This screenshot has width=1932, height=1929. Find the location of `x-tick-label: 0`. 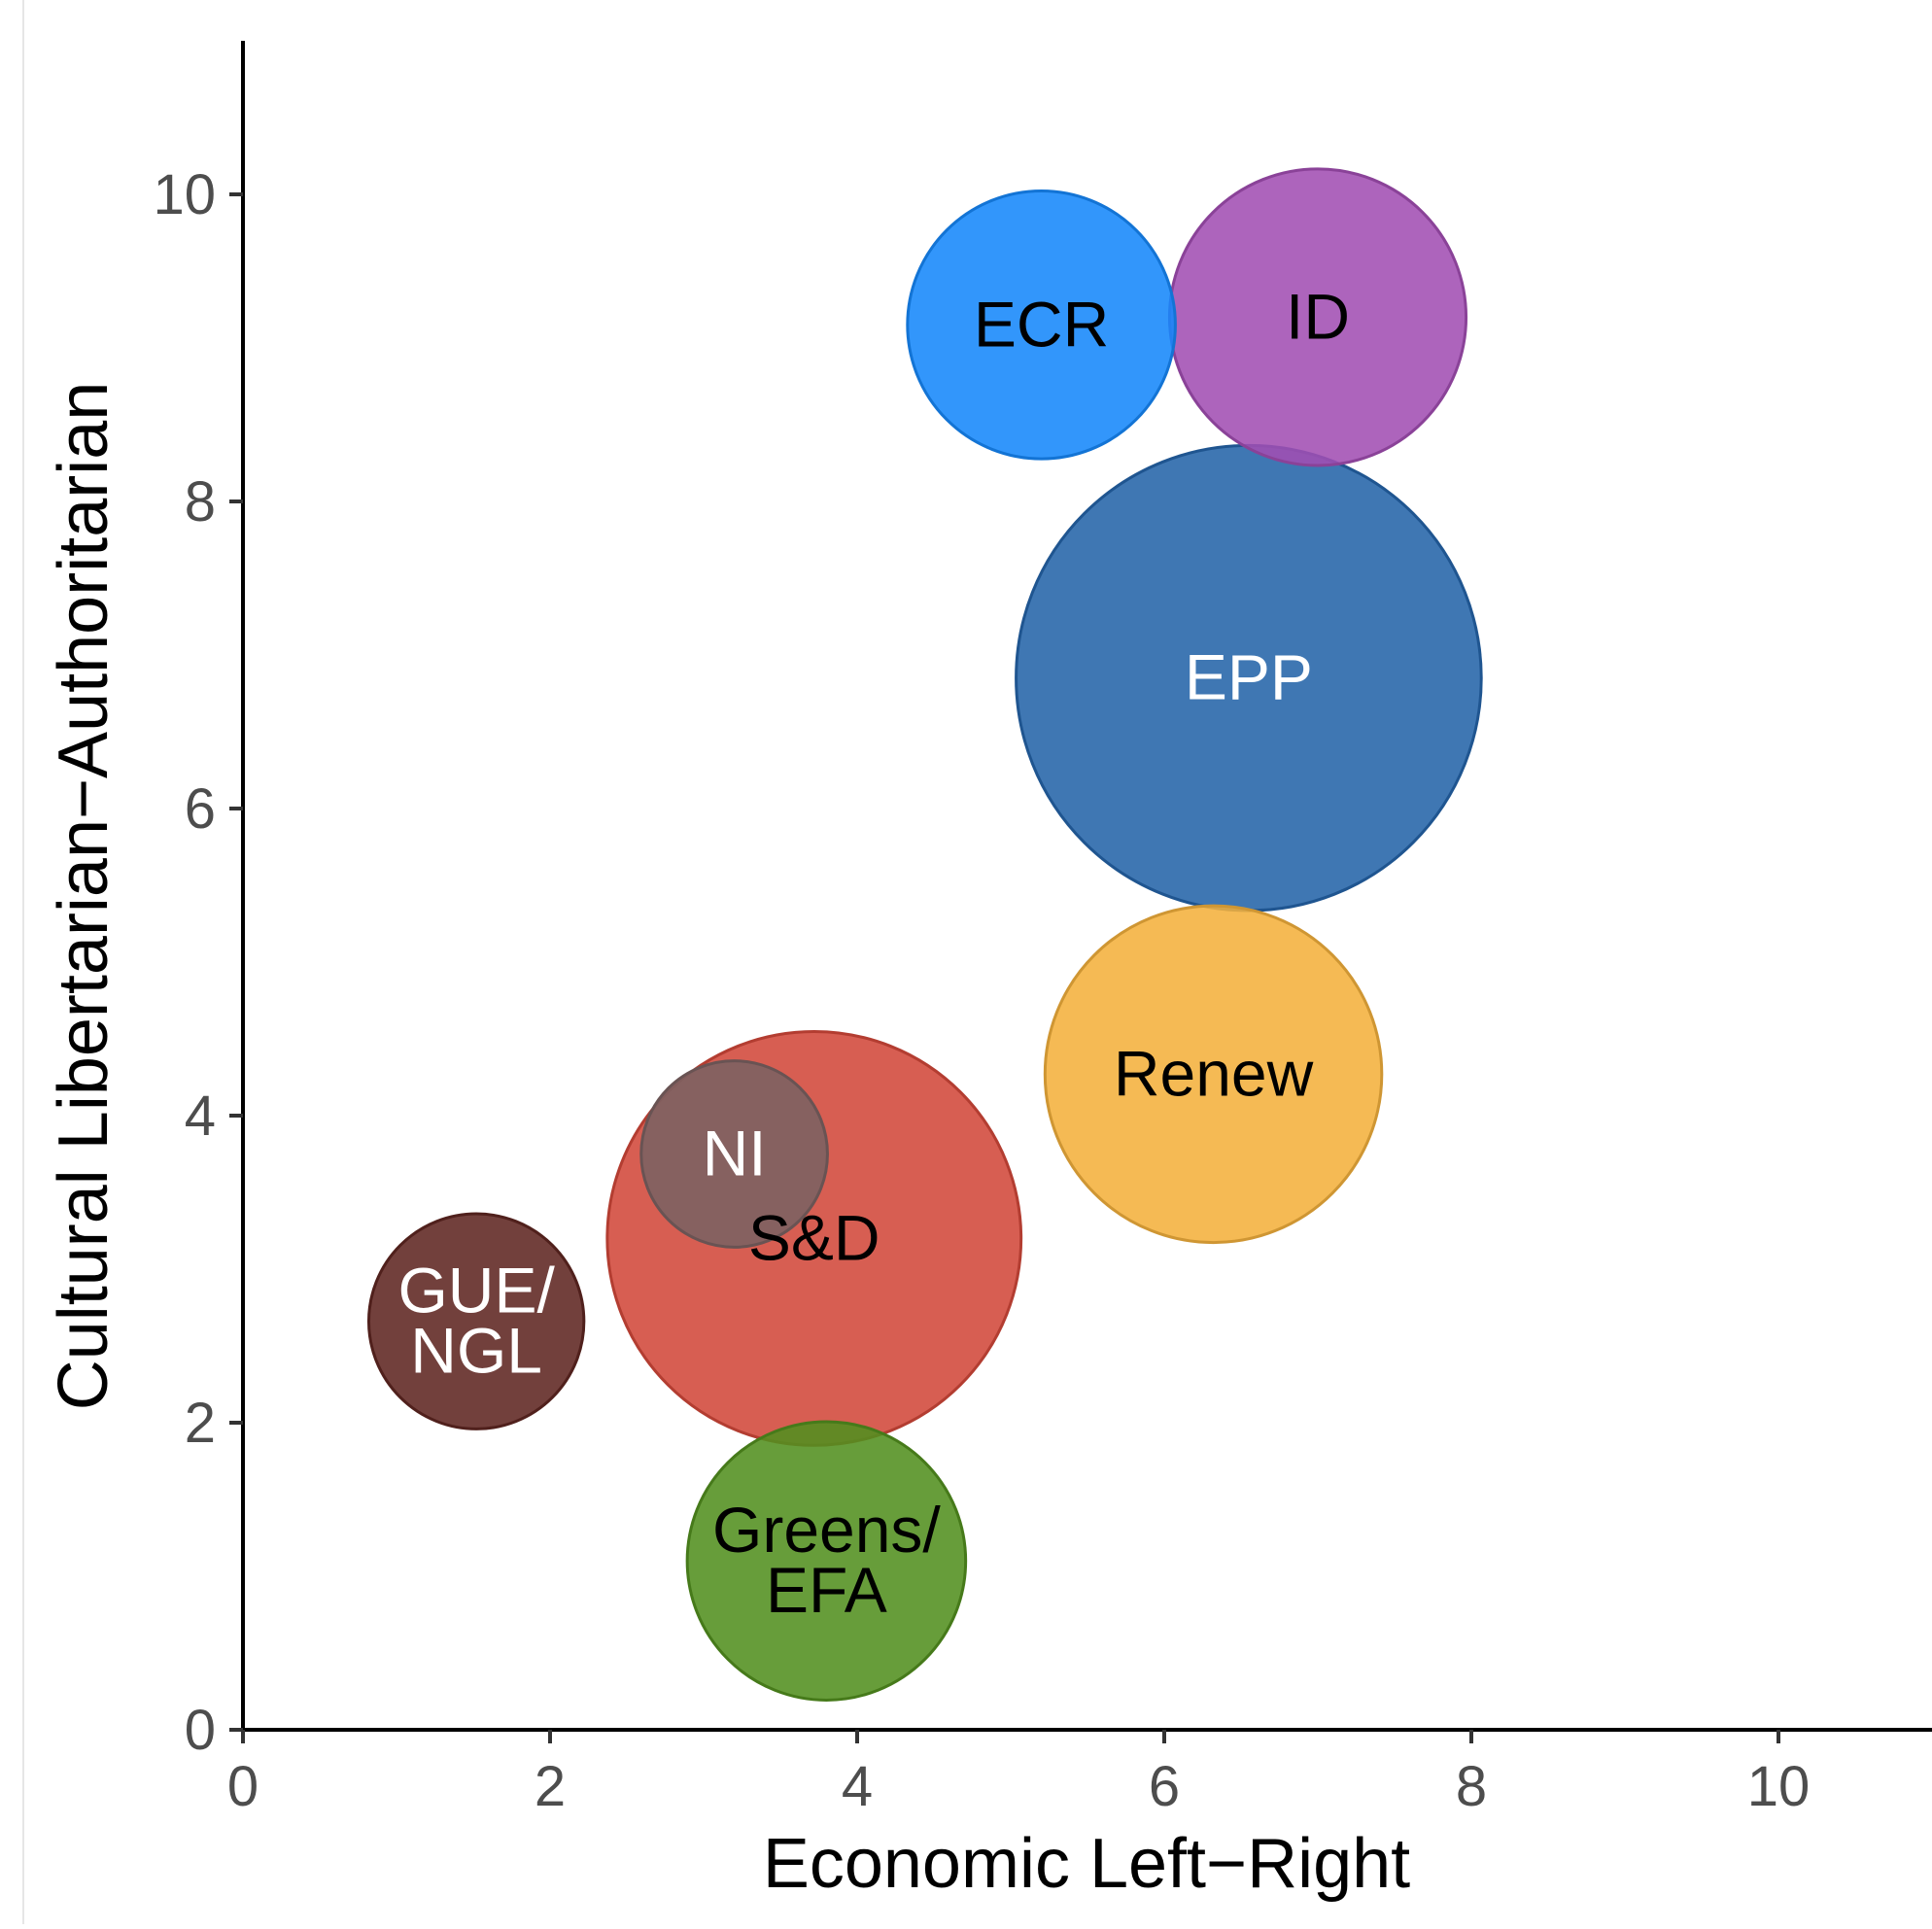

x-tick-label: 0 is located at coordinates (243, 1787).